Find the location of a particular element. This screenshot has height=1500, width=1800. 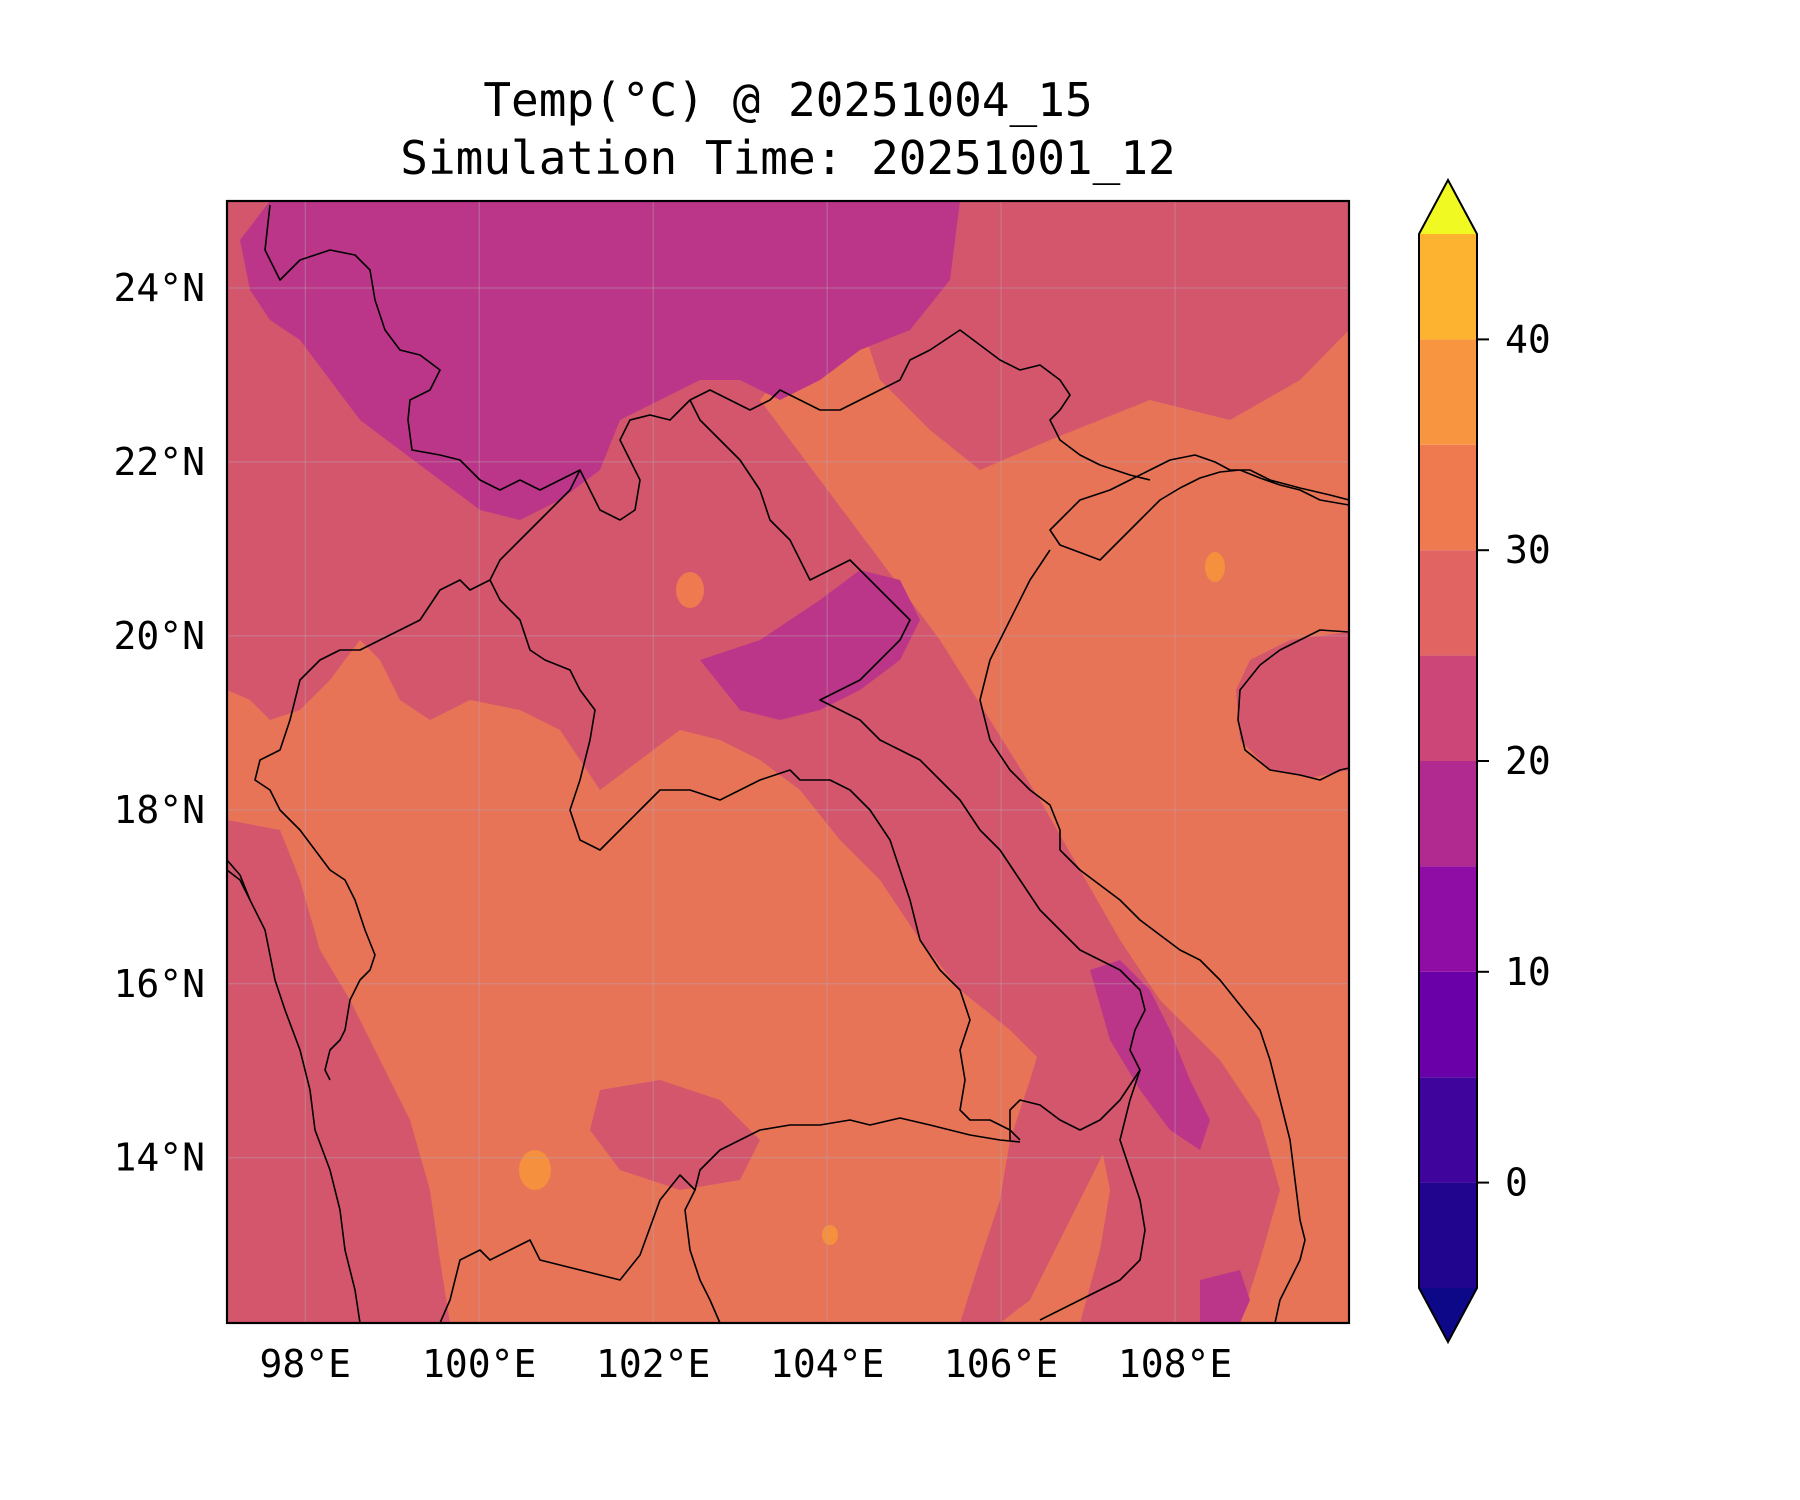

border-myanmar-laos-thailand is located at coordinates (417, 775).